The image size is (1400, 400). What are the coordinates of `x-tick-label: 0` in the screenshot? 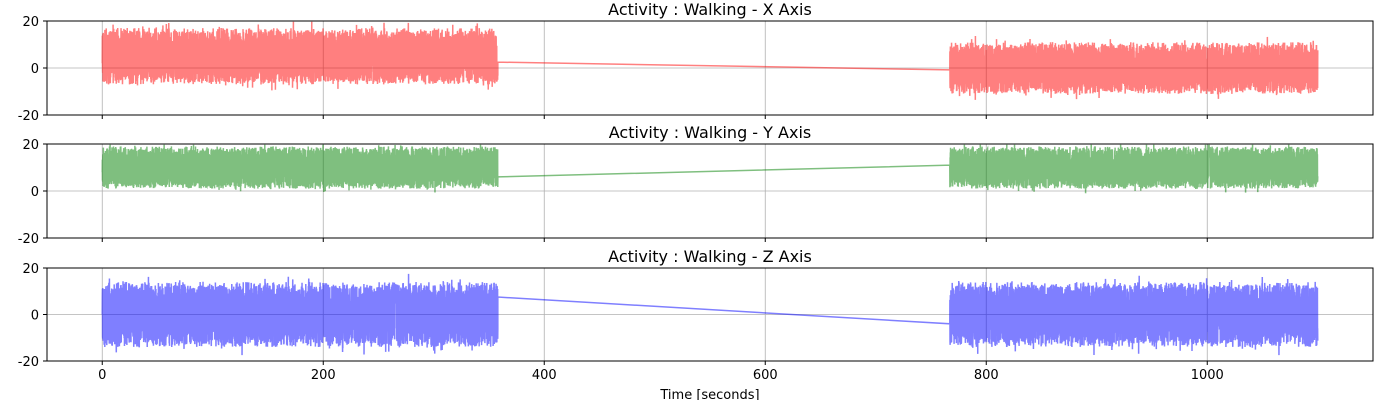 It's located at (102, 375).